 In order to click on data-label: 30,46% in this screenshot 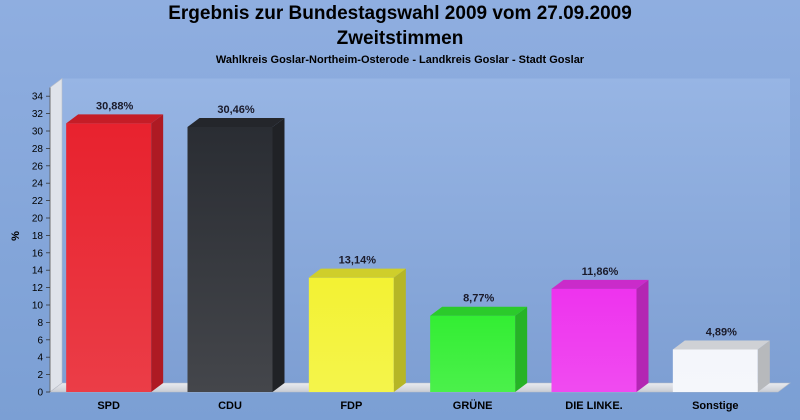, I will do `click(236, 110)`.